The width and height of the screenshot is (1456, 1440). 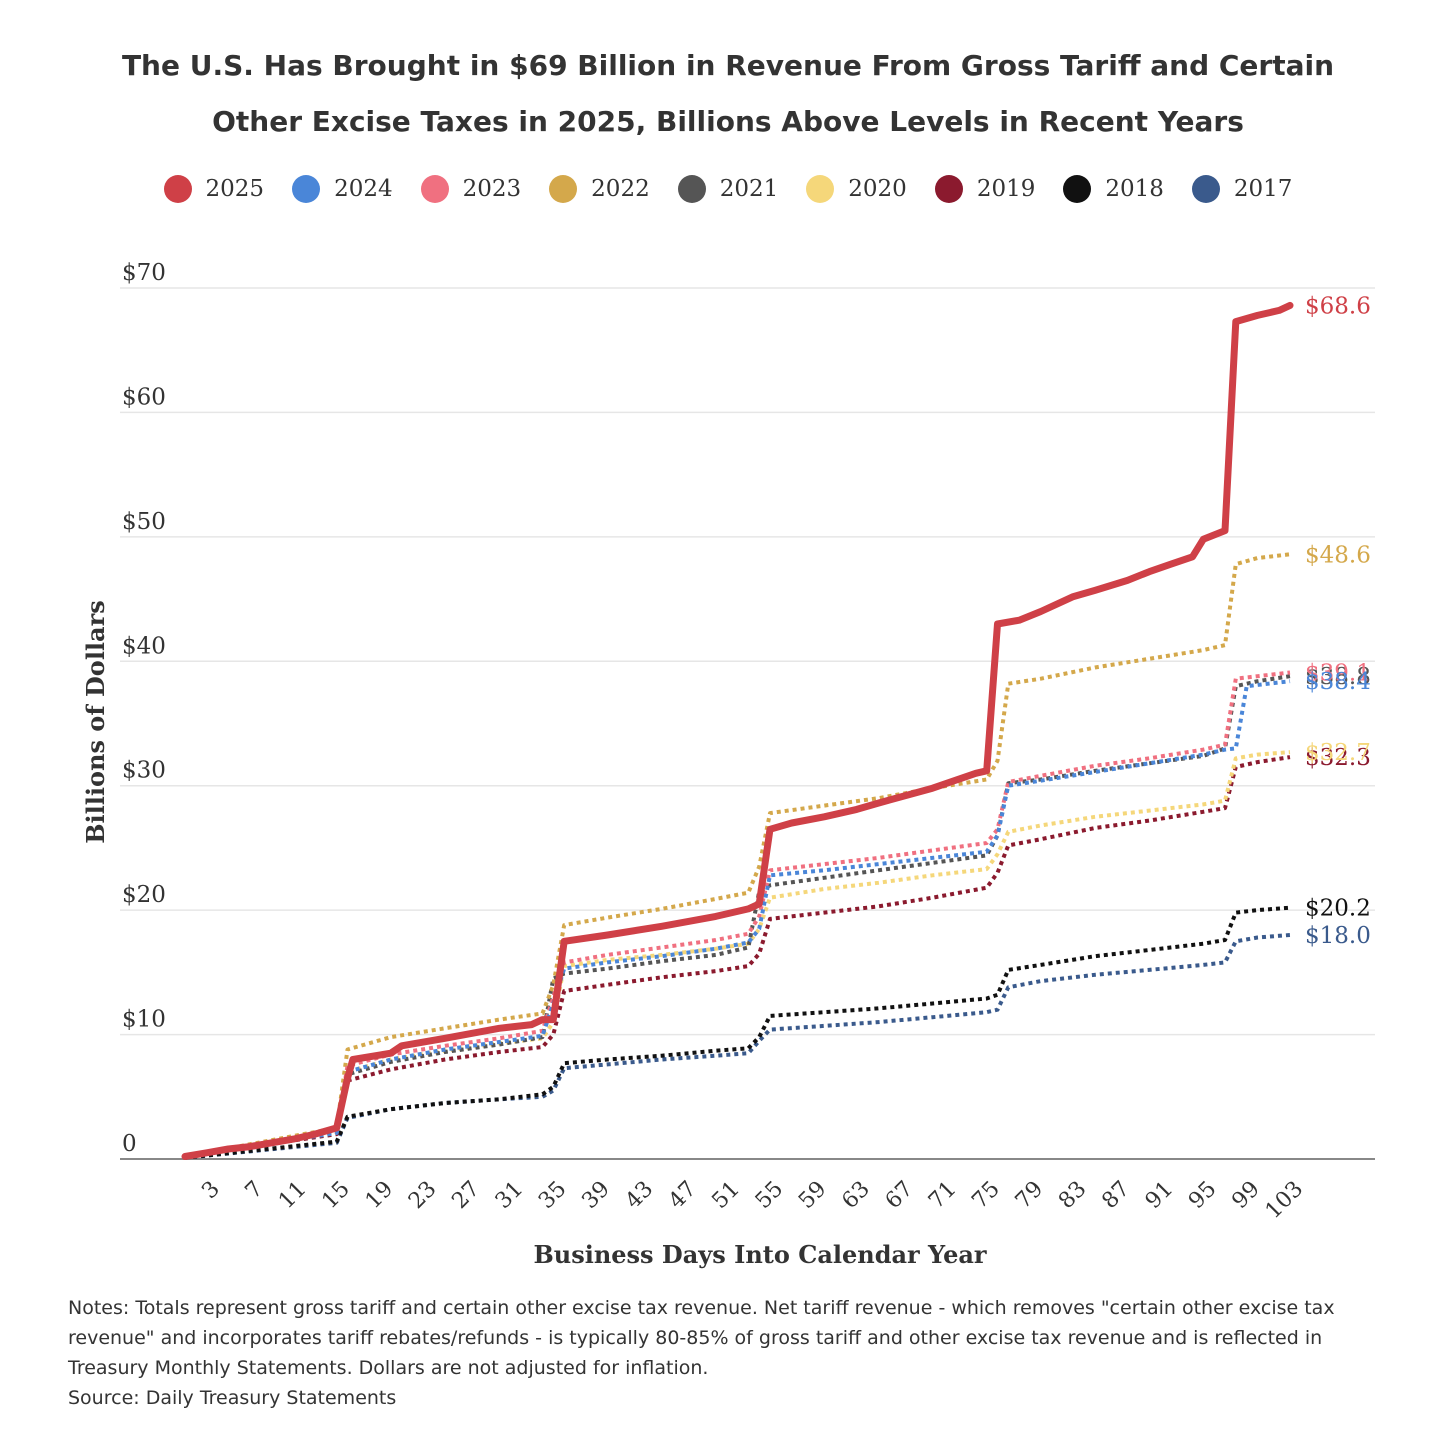 What do you see at coordinates (379, 1195) in the screenshot?
I see `x-tick-label: 19` at bounding box center [379, 1195].